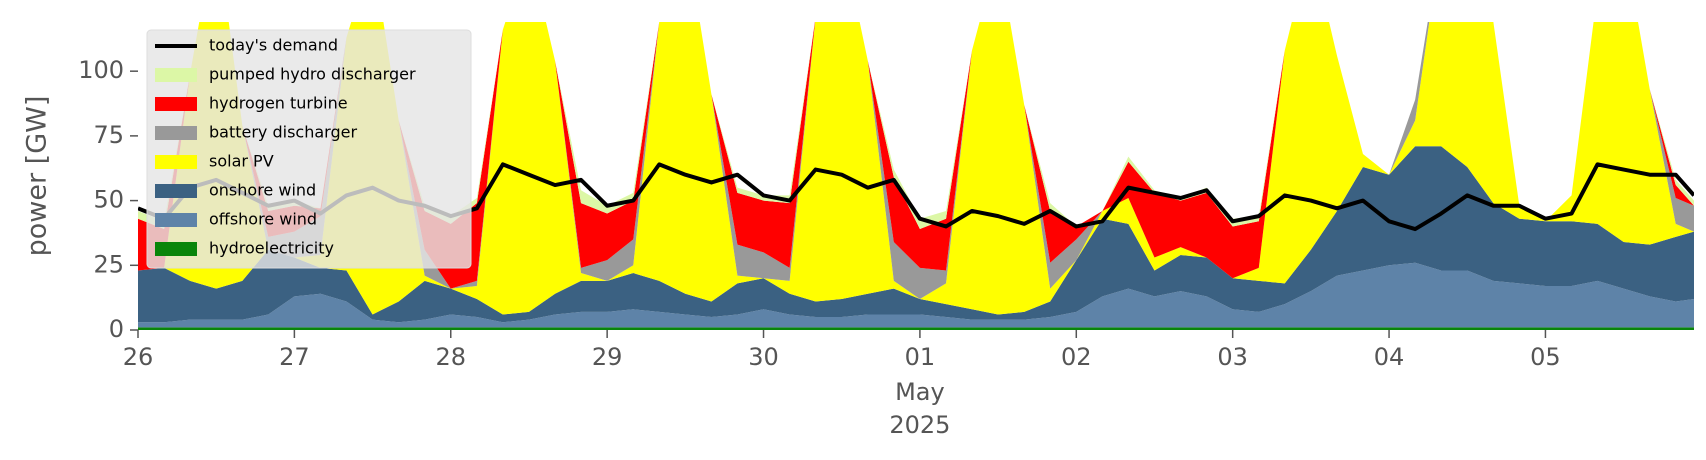 The image size is (1706, 460). What do you see at coordinates (1389, 357) in the screenshot?
I see `x-tick-label: 04` at bounding box center [1389, 357].